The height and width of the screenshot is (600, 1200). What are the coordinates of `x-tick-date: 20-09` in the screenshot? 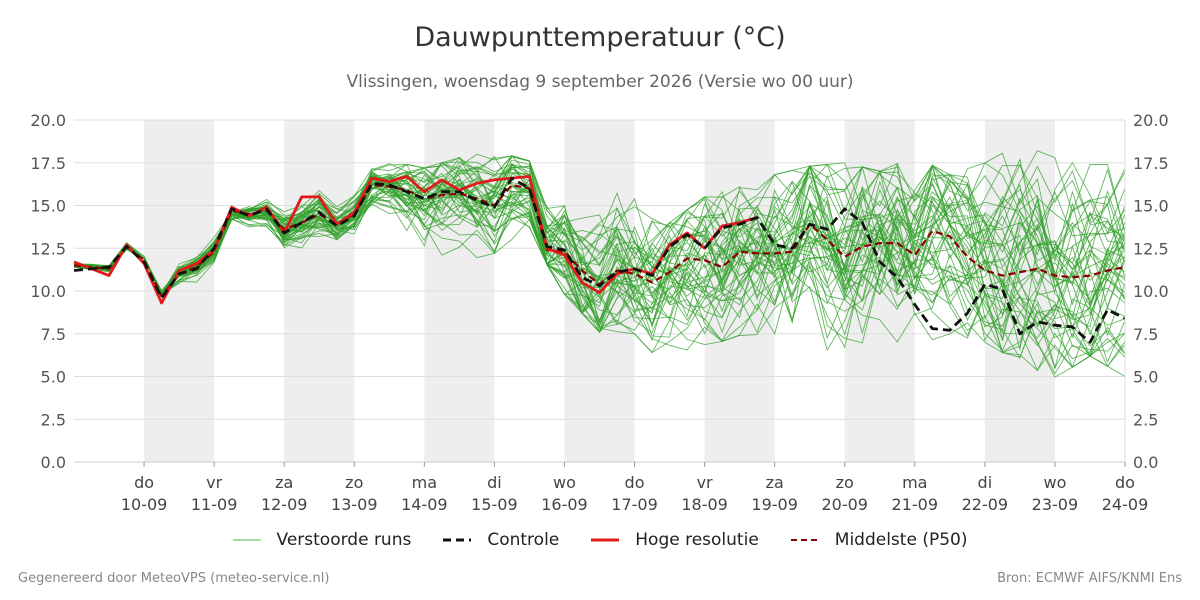 It's located at (844, 504).